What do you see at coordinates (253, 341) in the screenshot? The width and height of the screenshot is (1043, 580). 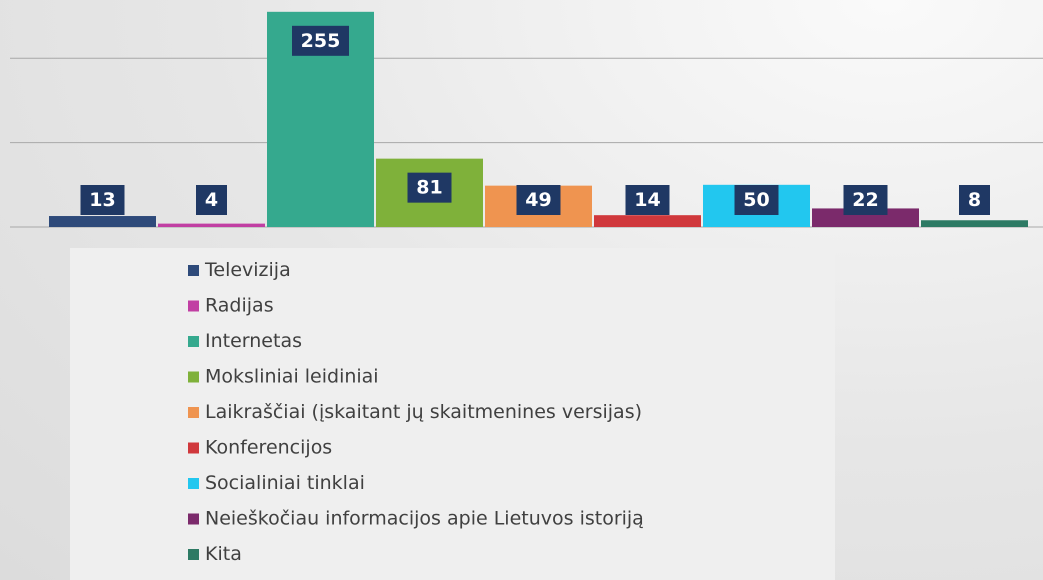 I see `legend-label: Internetas` at bounding box center [253, 341].